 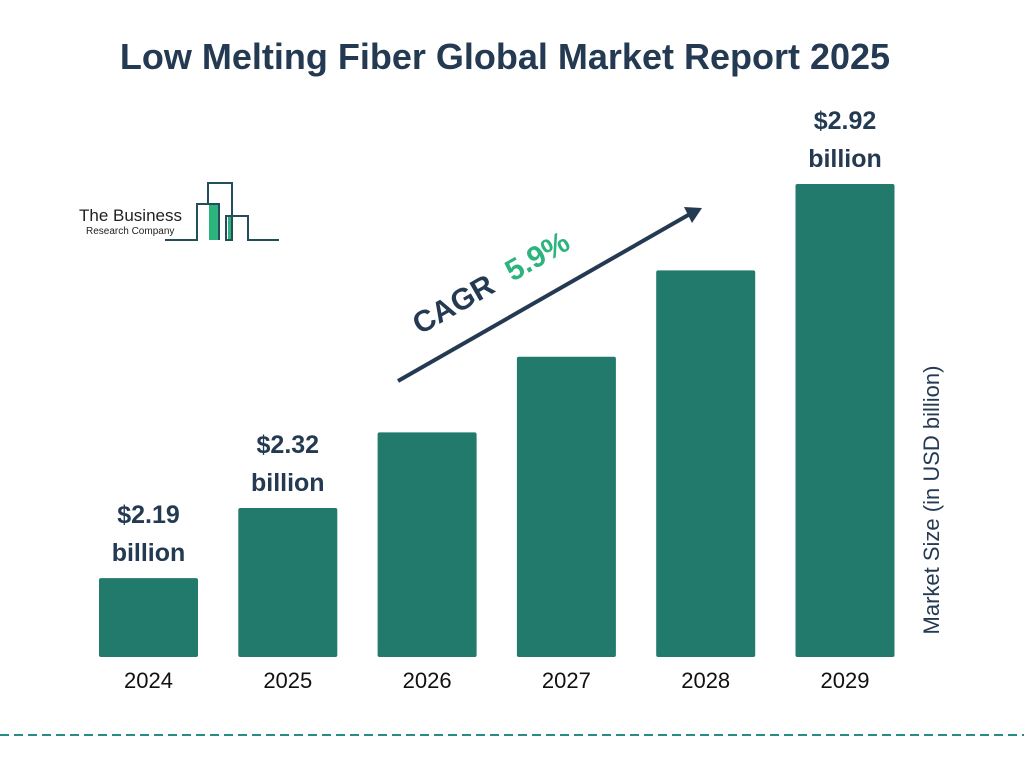 What do you see at coordinates (130, 231) in the screenshot?
I see `logo-text-line2: Research Company` at bounding box center [130, 231].